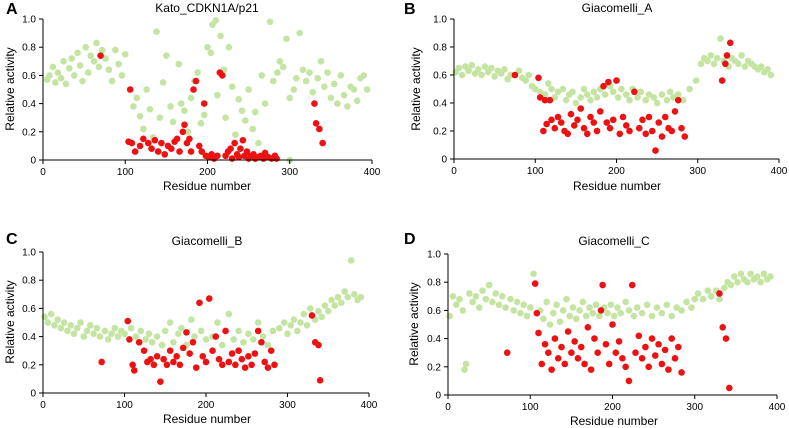  I want to click on y-tick-label: 0.4, so click(440, 104).